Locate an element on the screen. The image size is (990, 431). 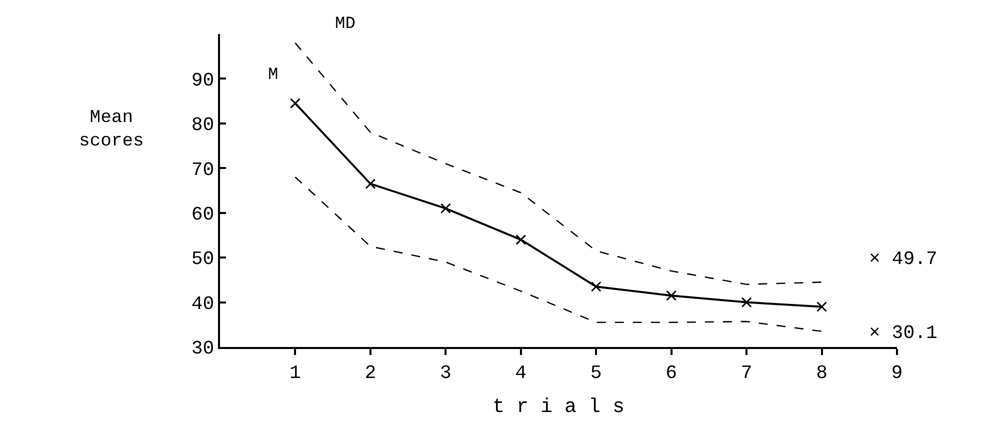
y-tick-label: 70 is located at coordinates (202, 169).